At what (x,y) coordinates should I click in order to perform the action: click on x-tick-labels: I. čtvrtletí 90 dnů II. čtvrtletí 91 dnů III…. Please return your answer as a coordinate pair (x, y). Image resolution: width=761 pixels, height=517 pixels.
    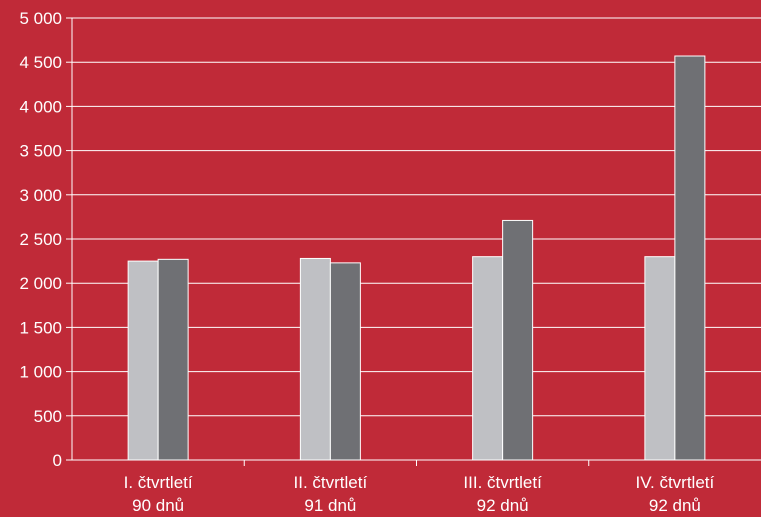
    Looking at the image, I should click on (419, 494).